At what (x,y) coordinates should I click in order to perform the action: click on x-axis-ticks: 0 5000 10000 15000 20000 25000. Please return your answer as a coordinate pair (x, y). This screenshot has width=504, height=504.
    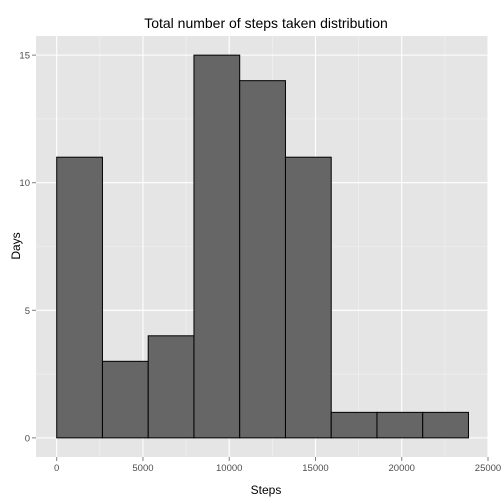
    Looking at the image, I should click on (277, 465).